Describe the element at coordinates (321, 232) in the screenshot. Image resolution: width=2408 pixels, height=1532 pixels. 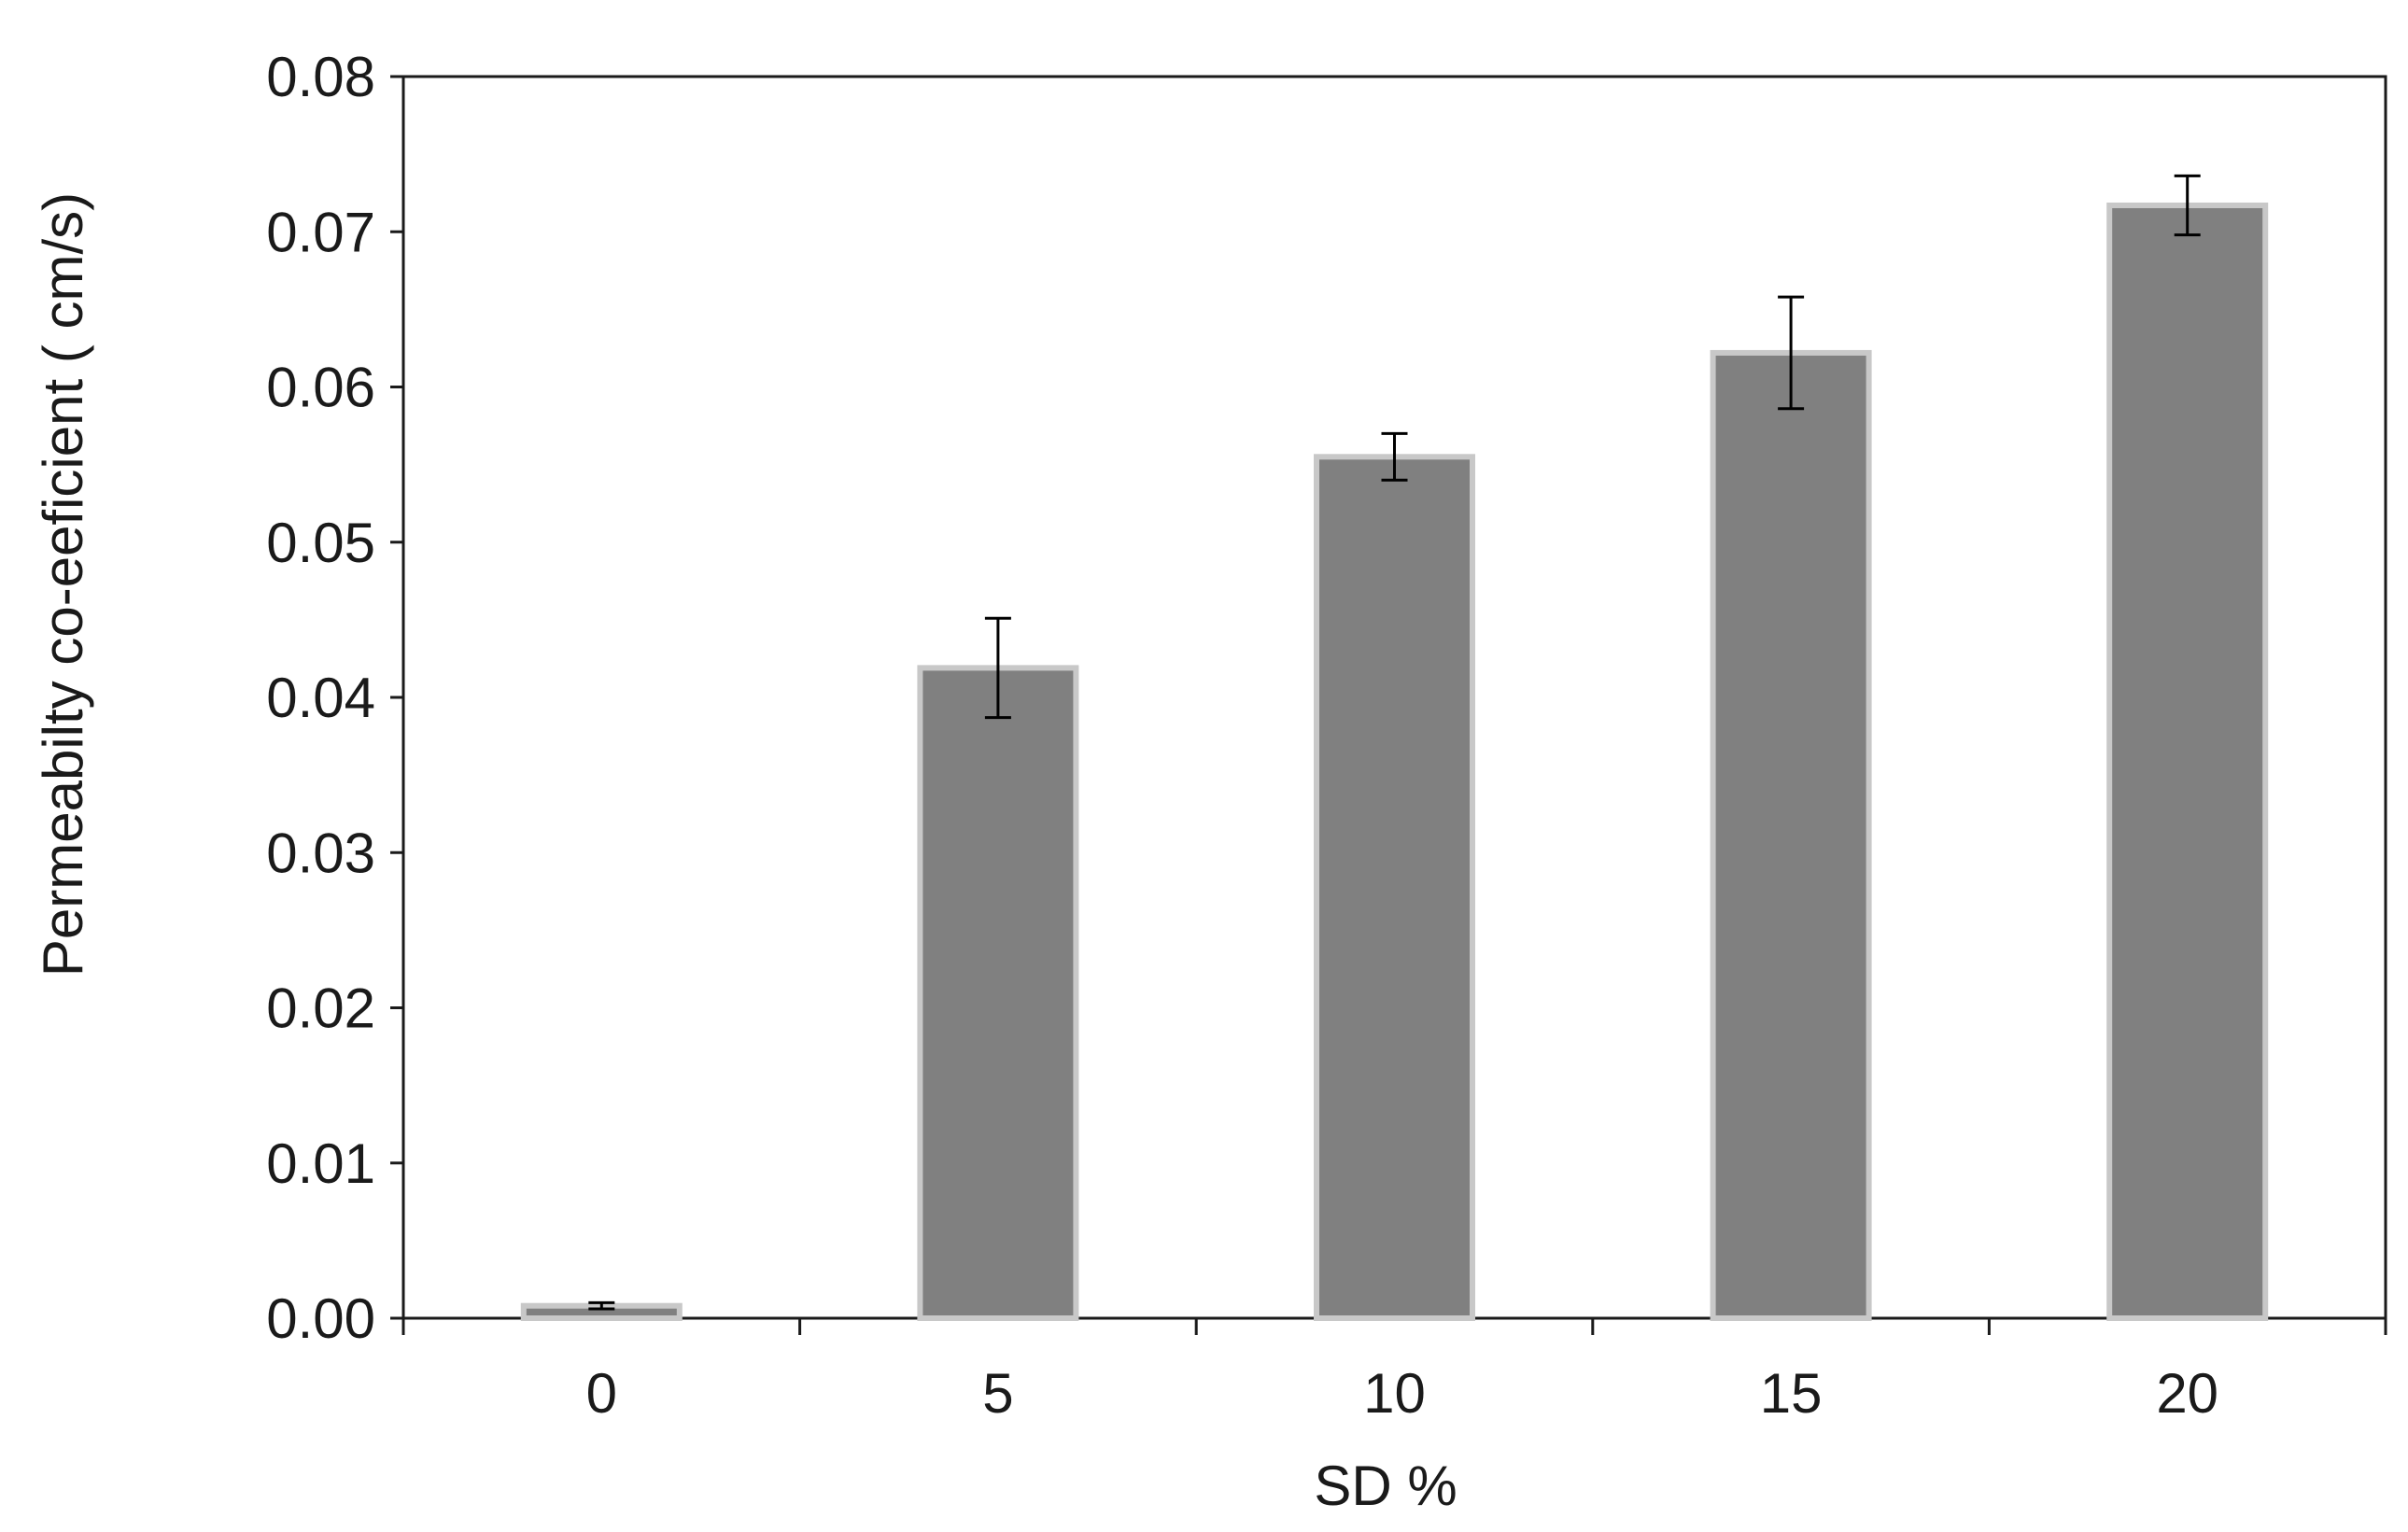
I see `y-tick-label: 0.07` at that location.